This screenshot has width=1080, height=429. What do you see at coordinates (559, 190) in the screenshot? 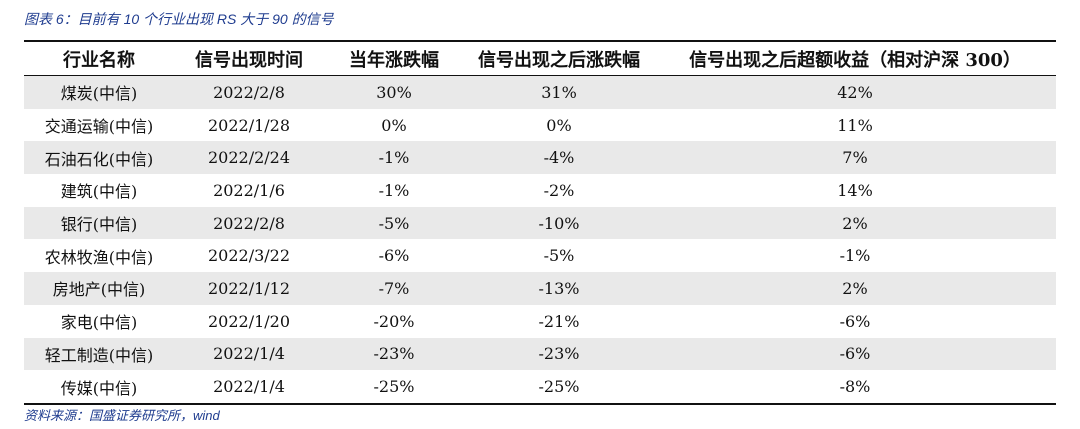
I see `post-signal-change-cell: -2%` at bounding box center [559, 190].